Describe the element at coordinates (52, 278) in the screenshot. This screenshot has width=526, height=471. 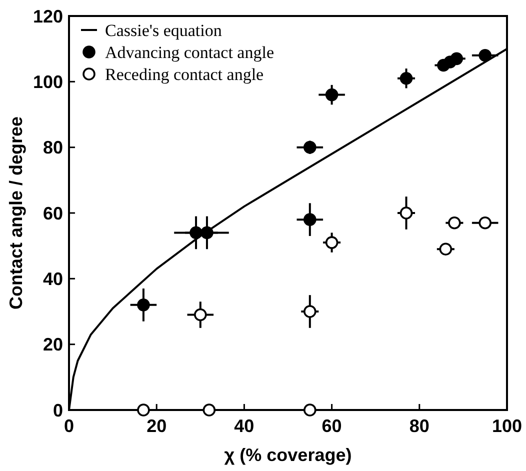
I see `y-tick-label: 40` at that location.